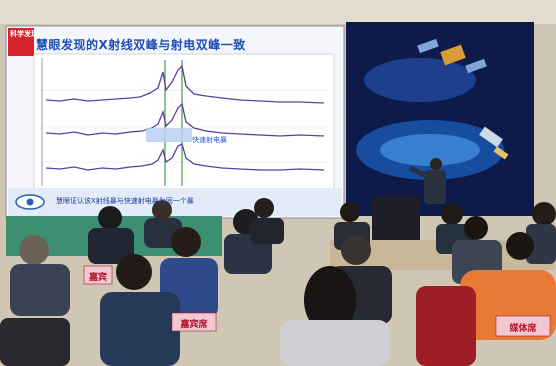 The height and width of the screenshot is (366, 556). What do you see at coordinates (21, 42) in the screenshot?
I see `slide-badge-bg` at bounding box center [21, 42].